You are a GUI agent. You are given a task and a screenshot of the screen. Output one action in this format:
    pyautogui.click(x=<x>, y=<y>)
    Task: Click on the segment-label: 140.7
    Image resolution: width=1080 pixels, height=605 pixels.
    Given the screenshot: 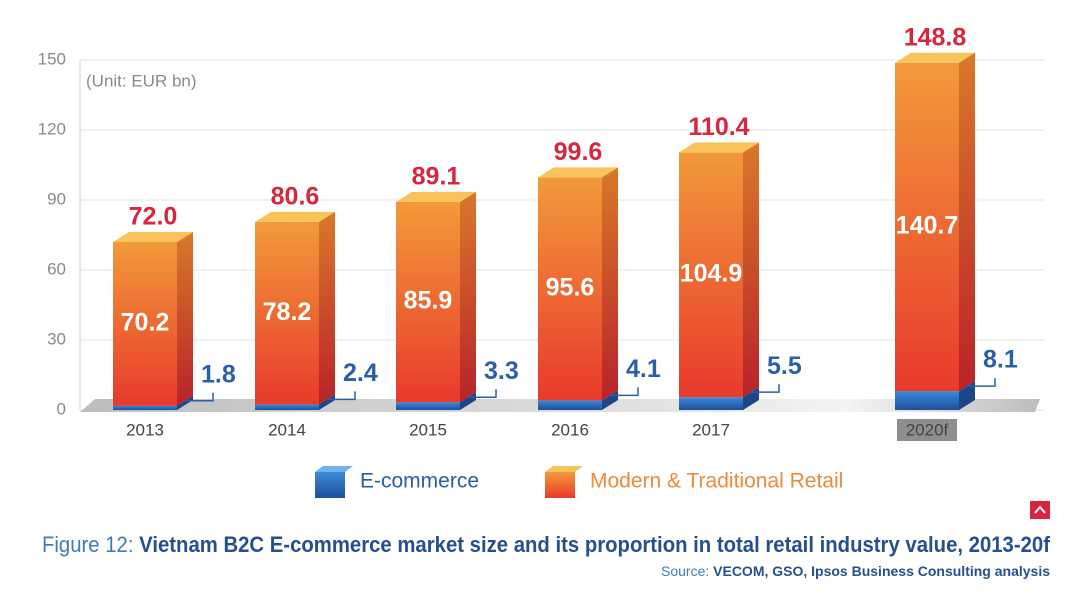 What is the action you would take?
    pyautogui.click(x=927, y=226)
    